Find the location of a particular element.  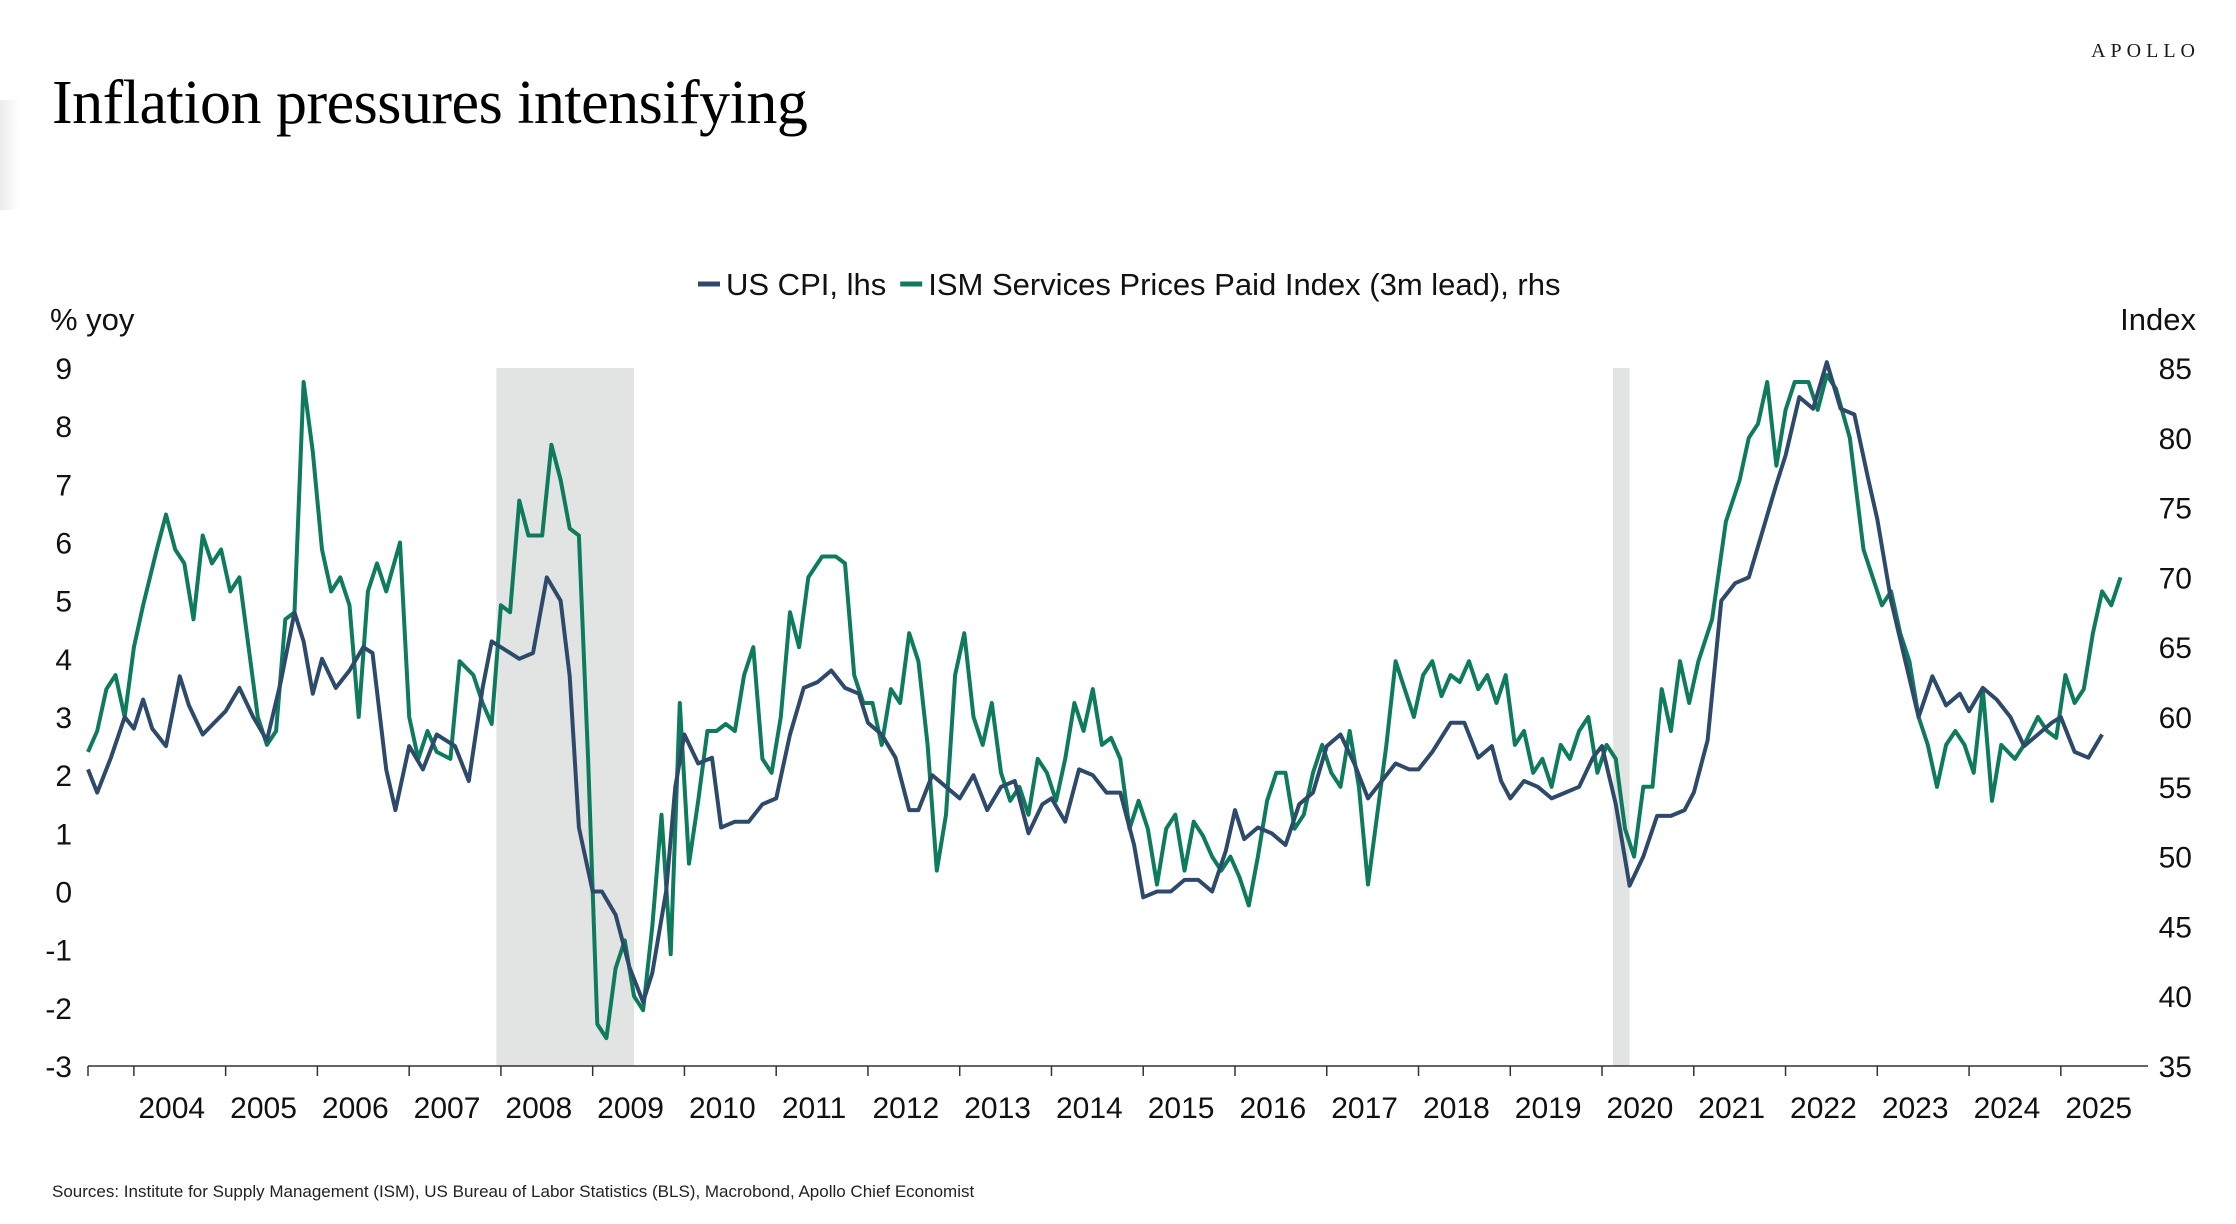

x-tick-label: 2021 is located at coordinates (1731, 1108).